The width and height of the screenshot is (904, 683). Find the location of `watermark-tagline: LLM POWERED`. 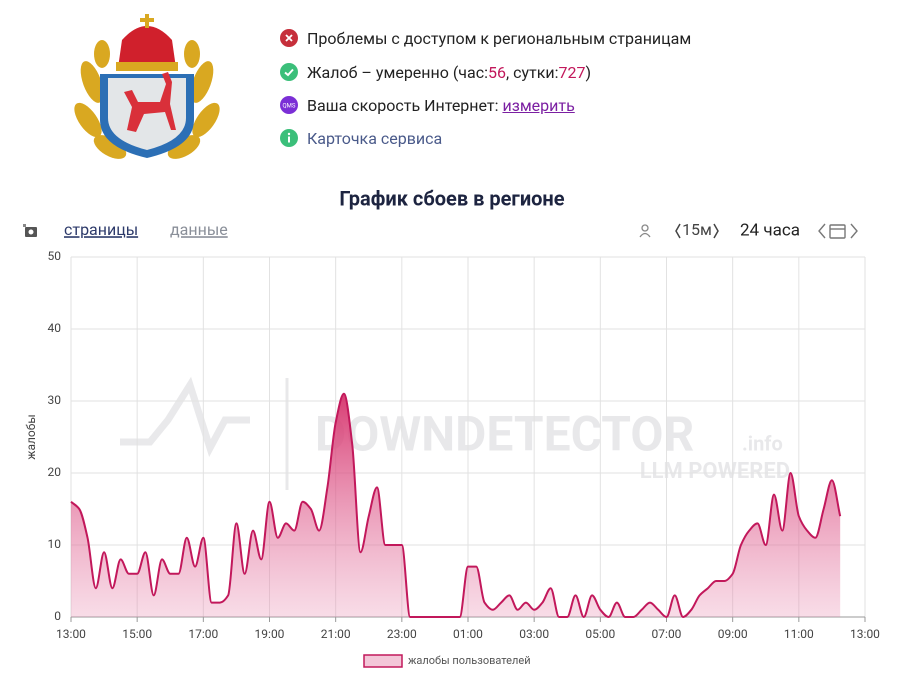

watermark-tagline: LLM POWERED is located at coordinates (715, 471).